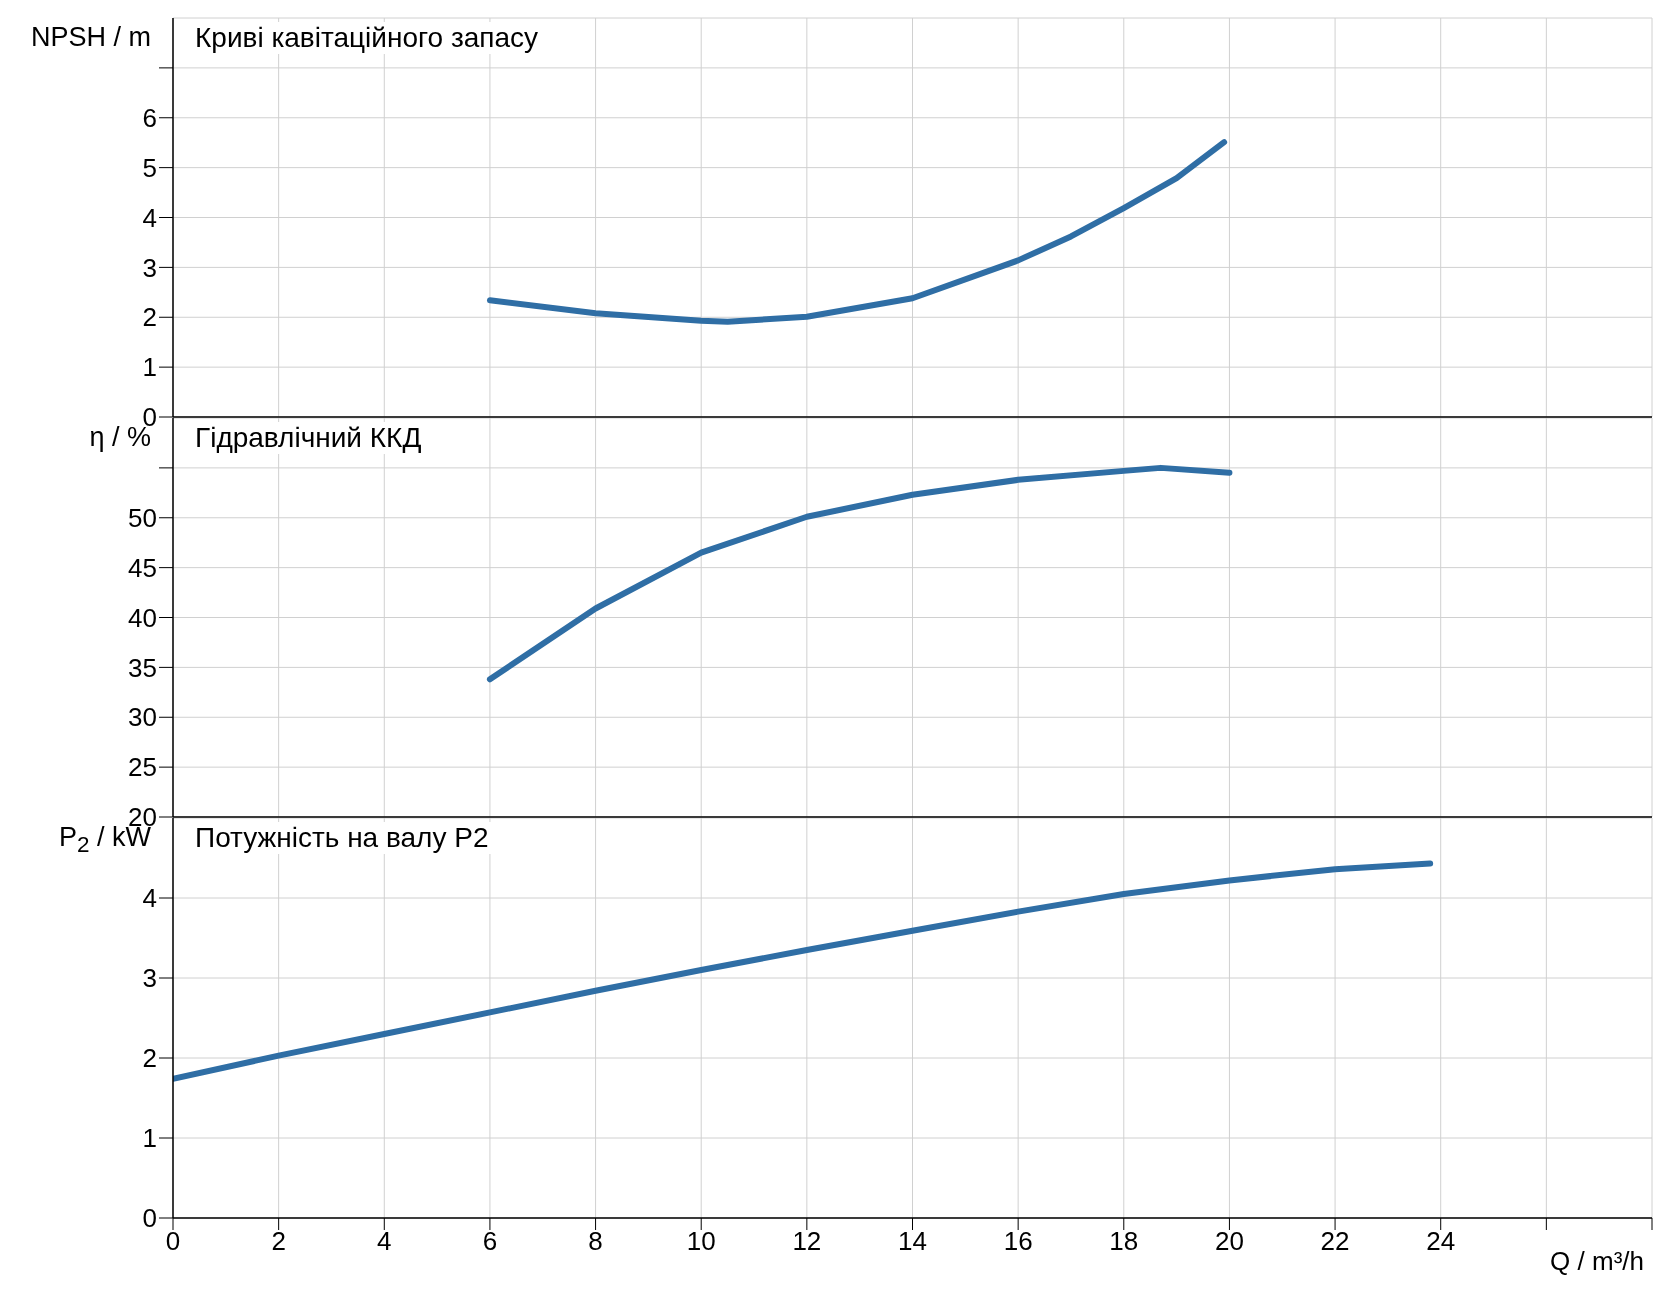 The height and width of the screenshot is (1303, 1669). What do you see at coordinates (90, 37) in the screenshot?
I see `y-axis-title: NPSH / m` at bounding box center [90, 37].